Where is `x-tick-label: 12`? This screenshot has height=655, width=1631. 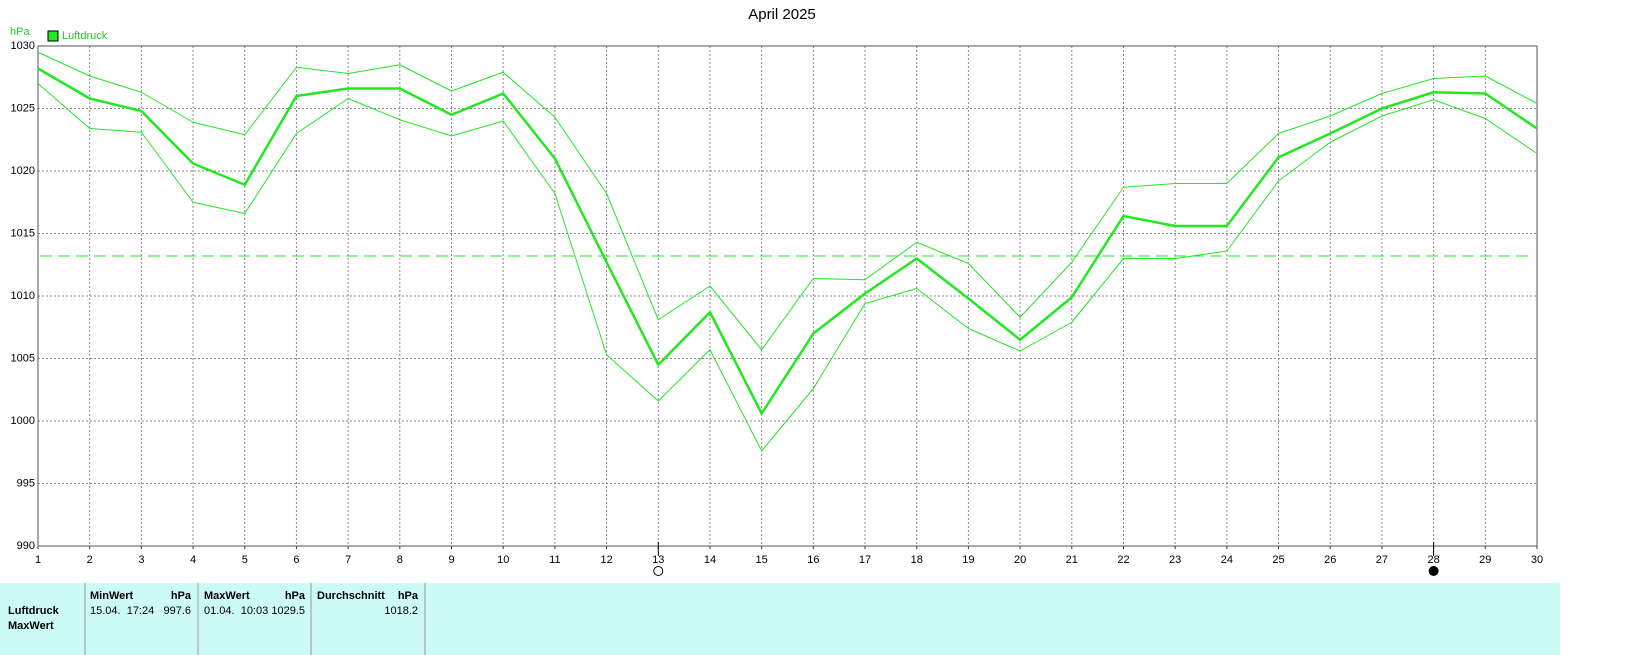
x-tick-label: 12 is located at coordinates (606, 560).